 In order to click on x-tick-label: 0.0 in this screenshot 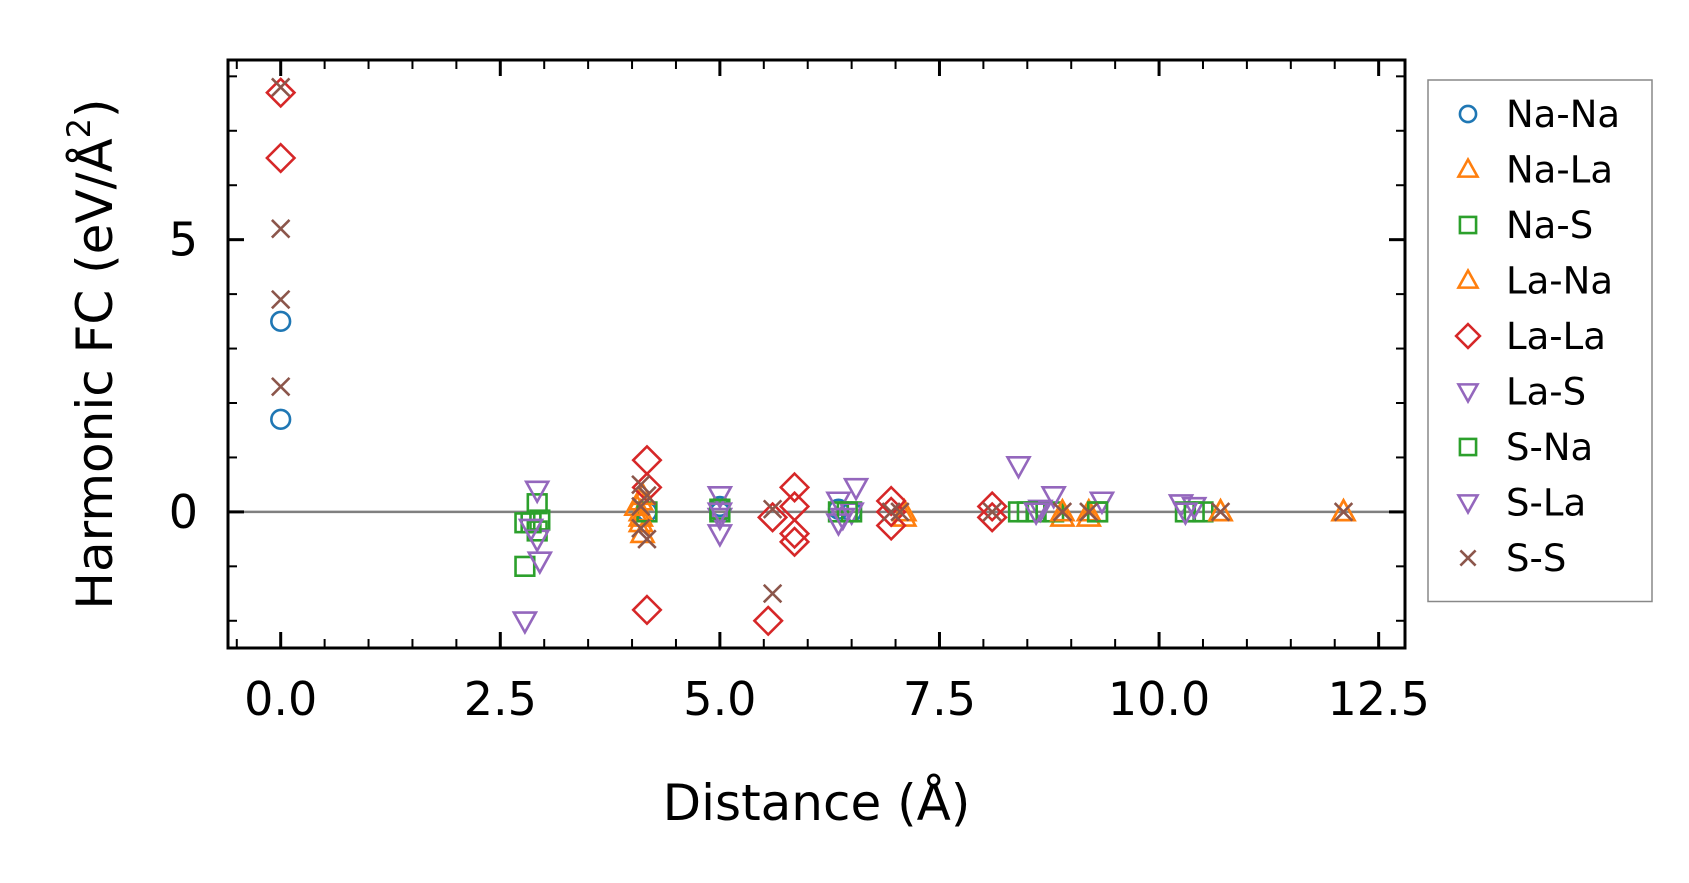, I will do `click(280, 699)`.